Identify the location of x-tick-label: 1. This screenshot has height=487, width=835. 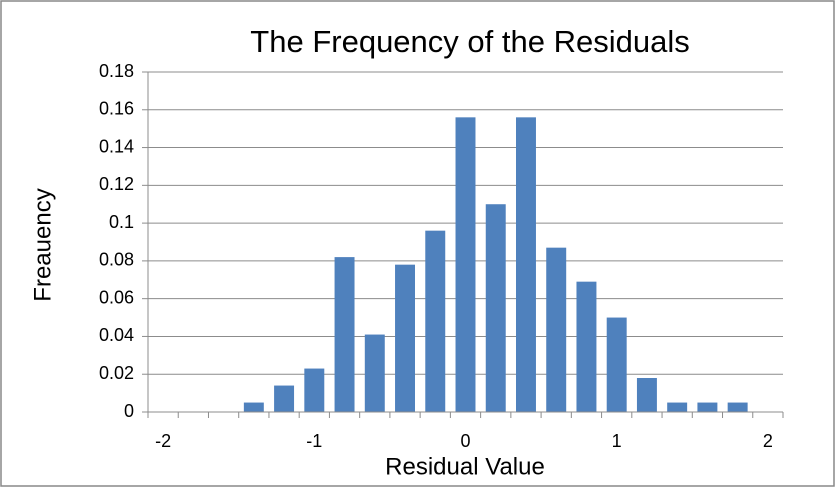
(617, 441).